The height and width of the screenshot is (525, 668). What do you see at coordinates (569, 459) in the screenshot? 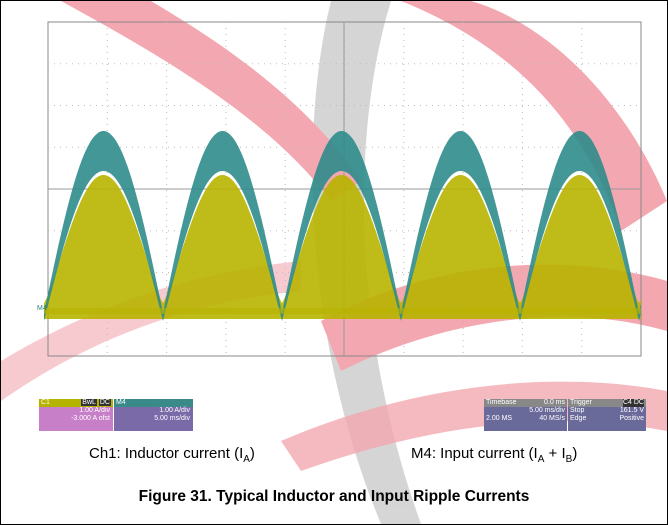
I see `subscript: B` at bounding box center [569, 459].